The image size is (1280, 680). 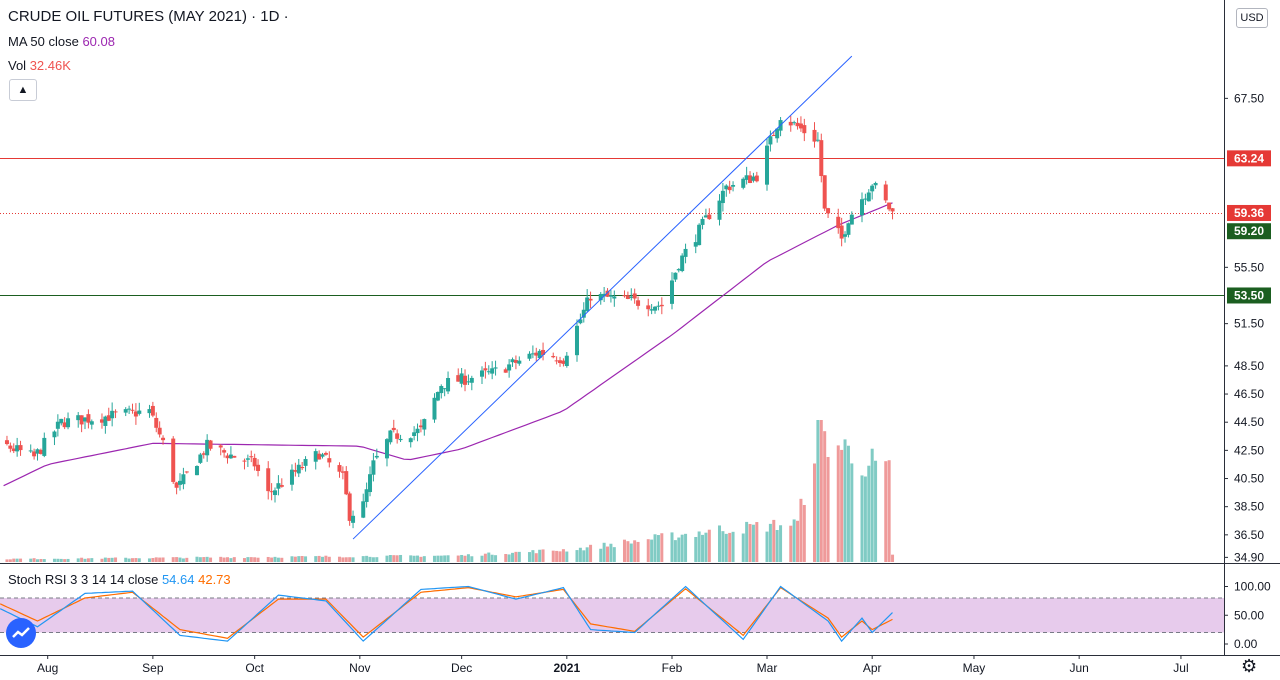 I want to click on stoch-axis-label: 50.00, so click(x=1249, y=615).